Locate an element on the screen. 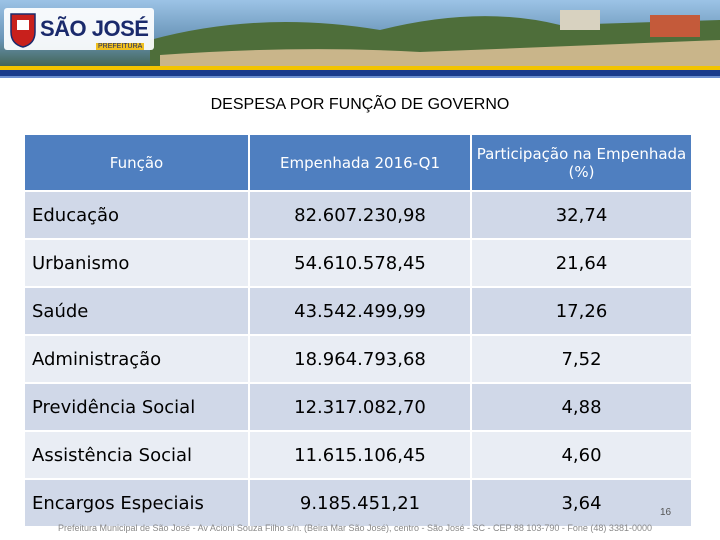 Image resolution: width=720 pixels, height=540 pixels. table-row: Urbanismo 54.610.578,45 21,64 is located at coordinates (359, 263).